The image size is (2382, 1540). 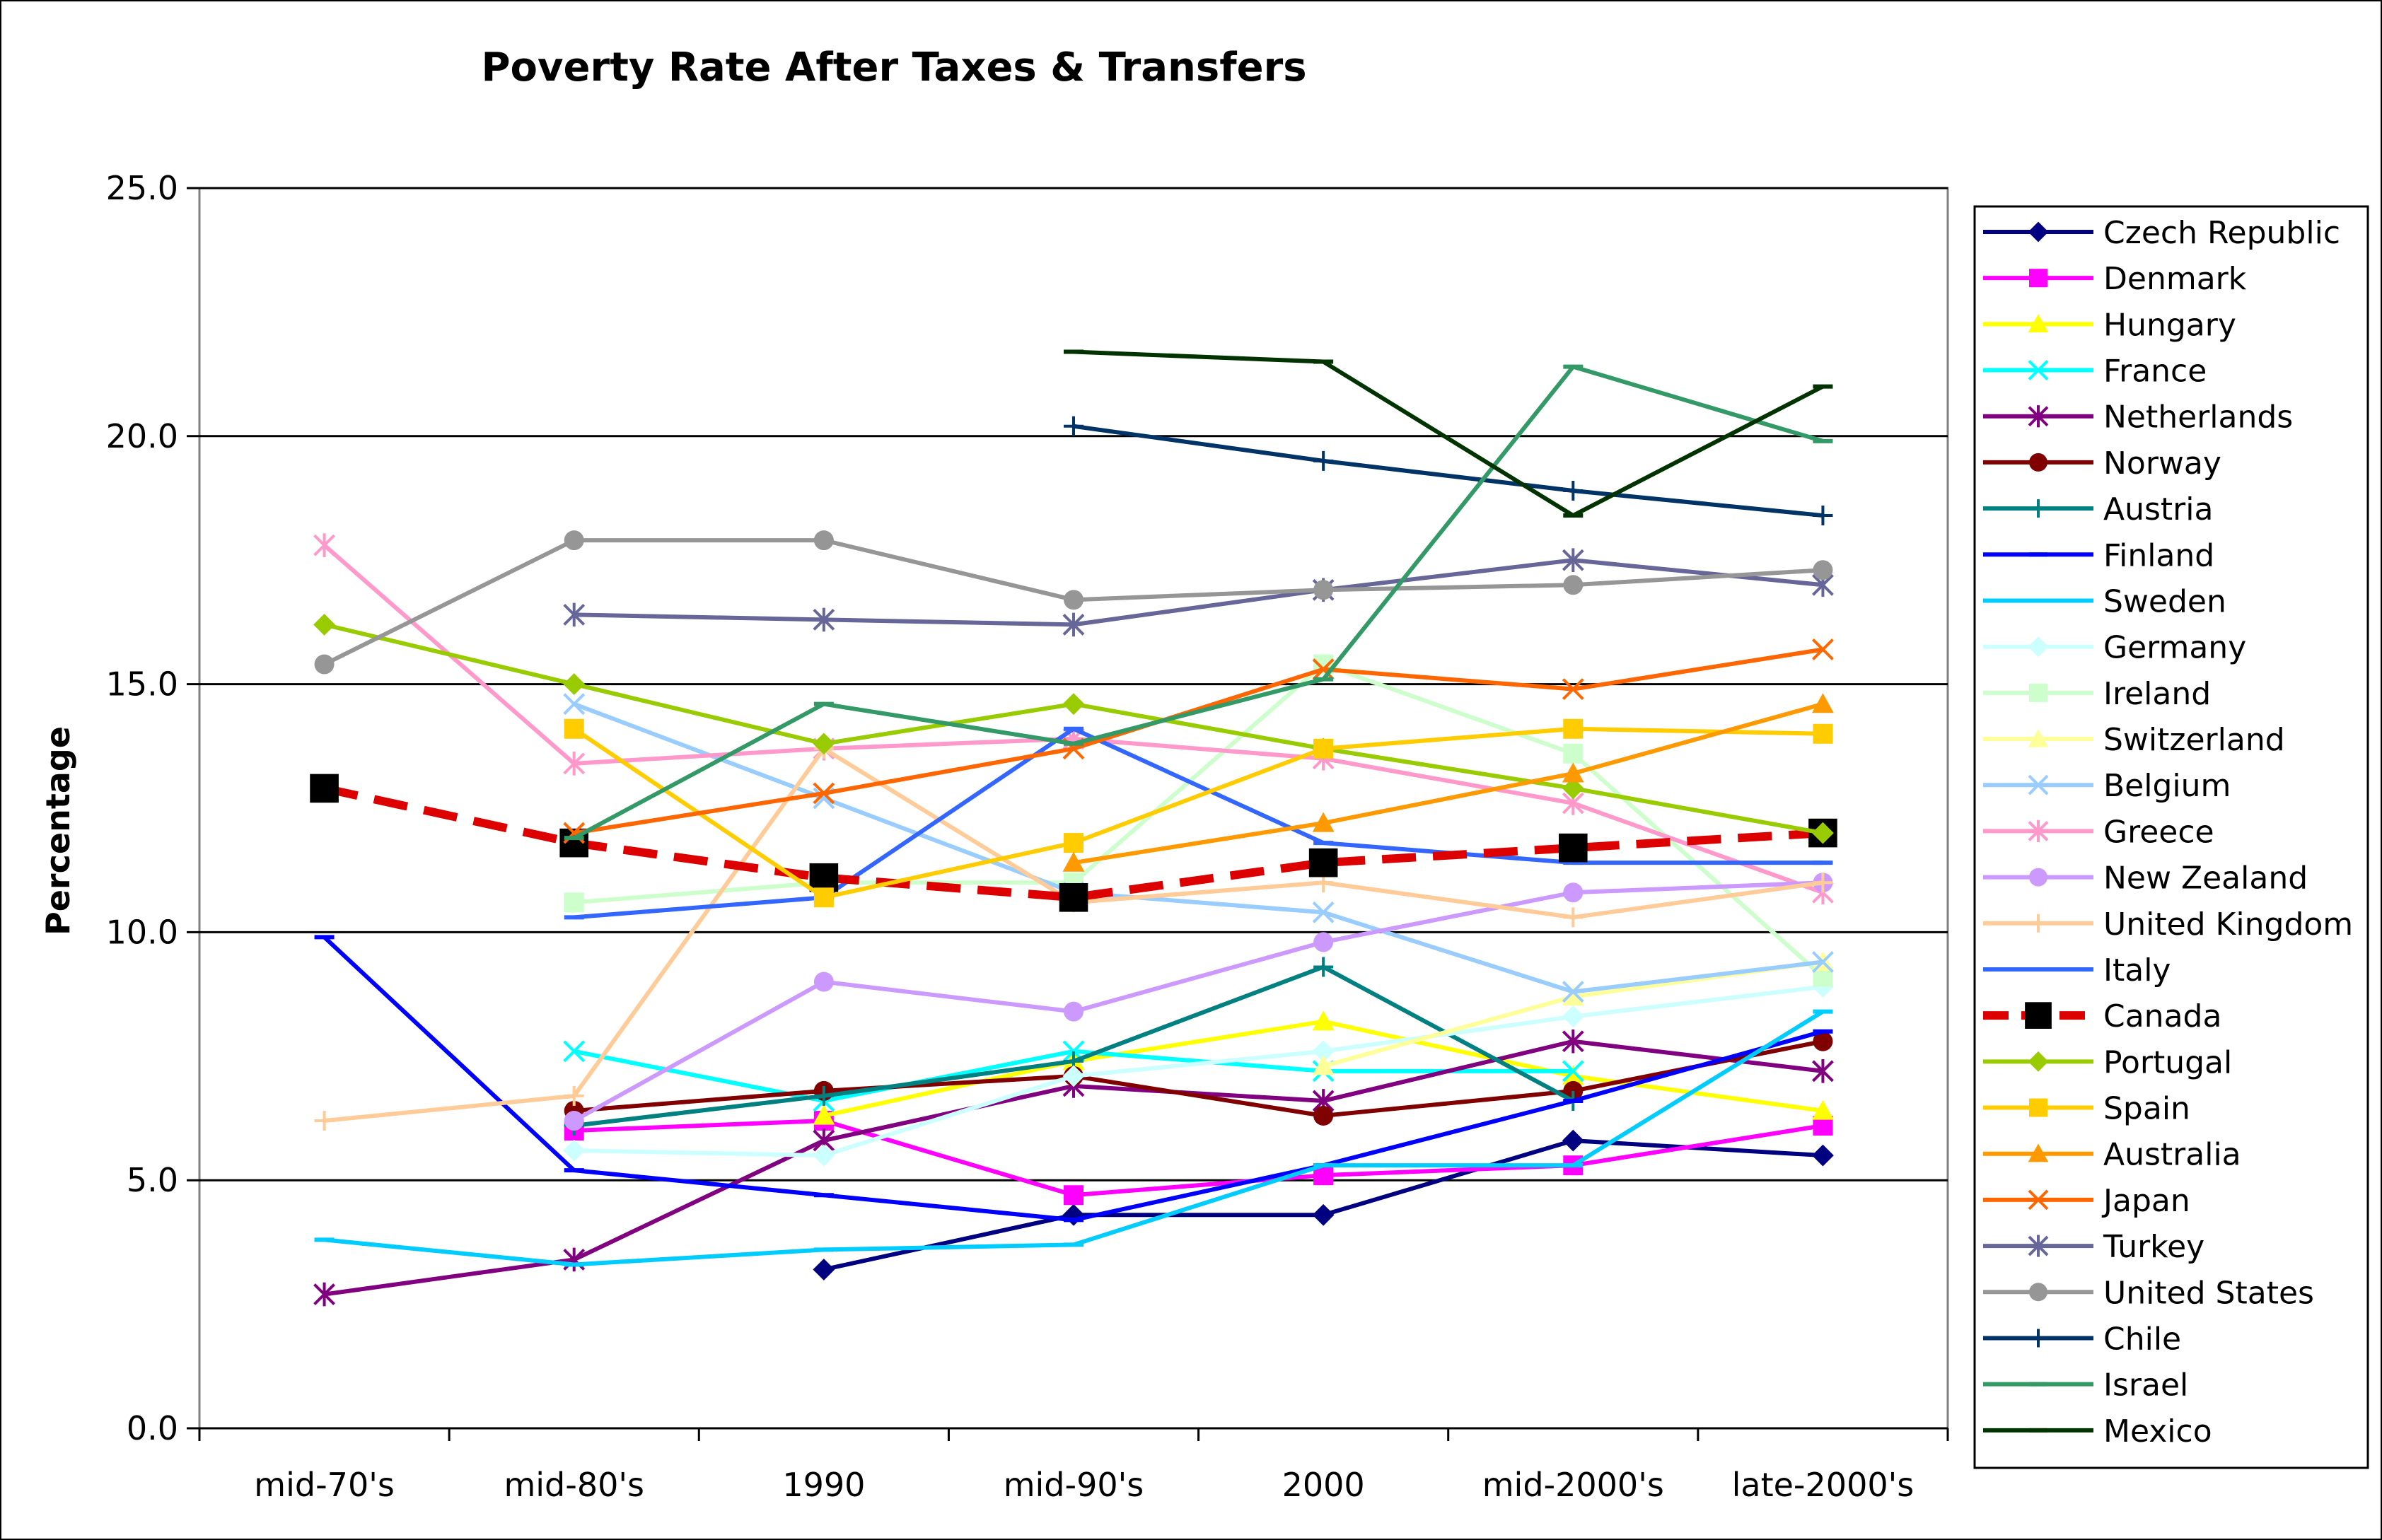 I want to click on legend-item: Spain, so click(x=2086, y=1109).